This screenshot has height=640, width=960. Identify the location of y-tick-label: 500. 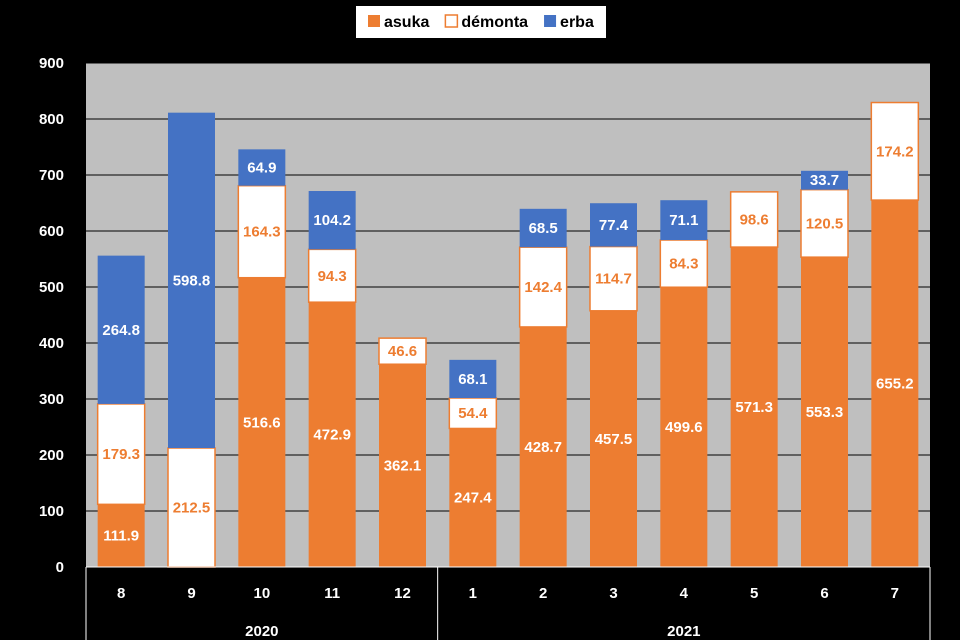
(51, 287).